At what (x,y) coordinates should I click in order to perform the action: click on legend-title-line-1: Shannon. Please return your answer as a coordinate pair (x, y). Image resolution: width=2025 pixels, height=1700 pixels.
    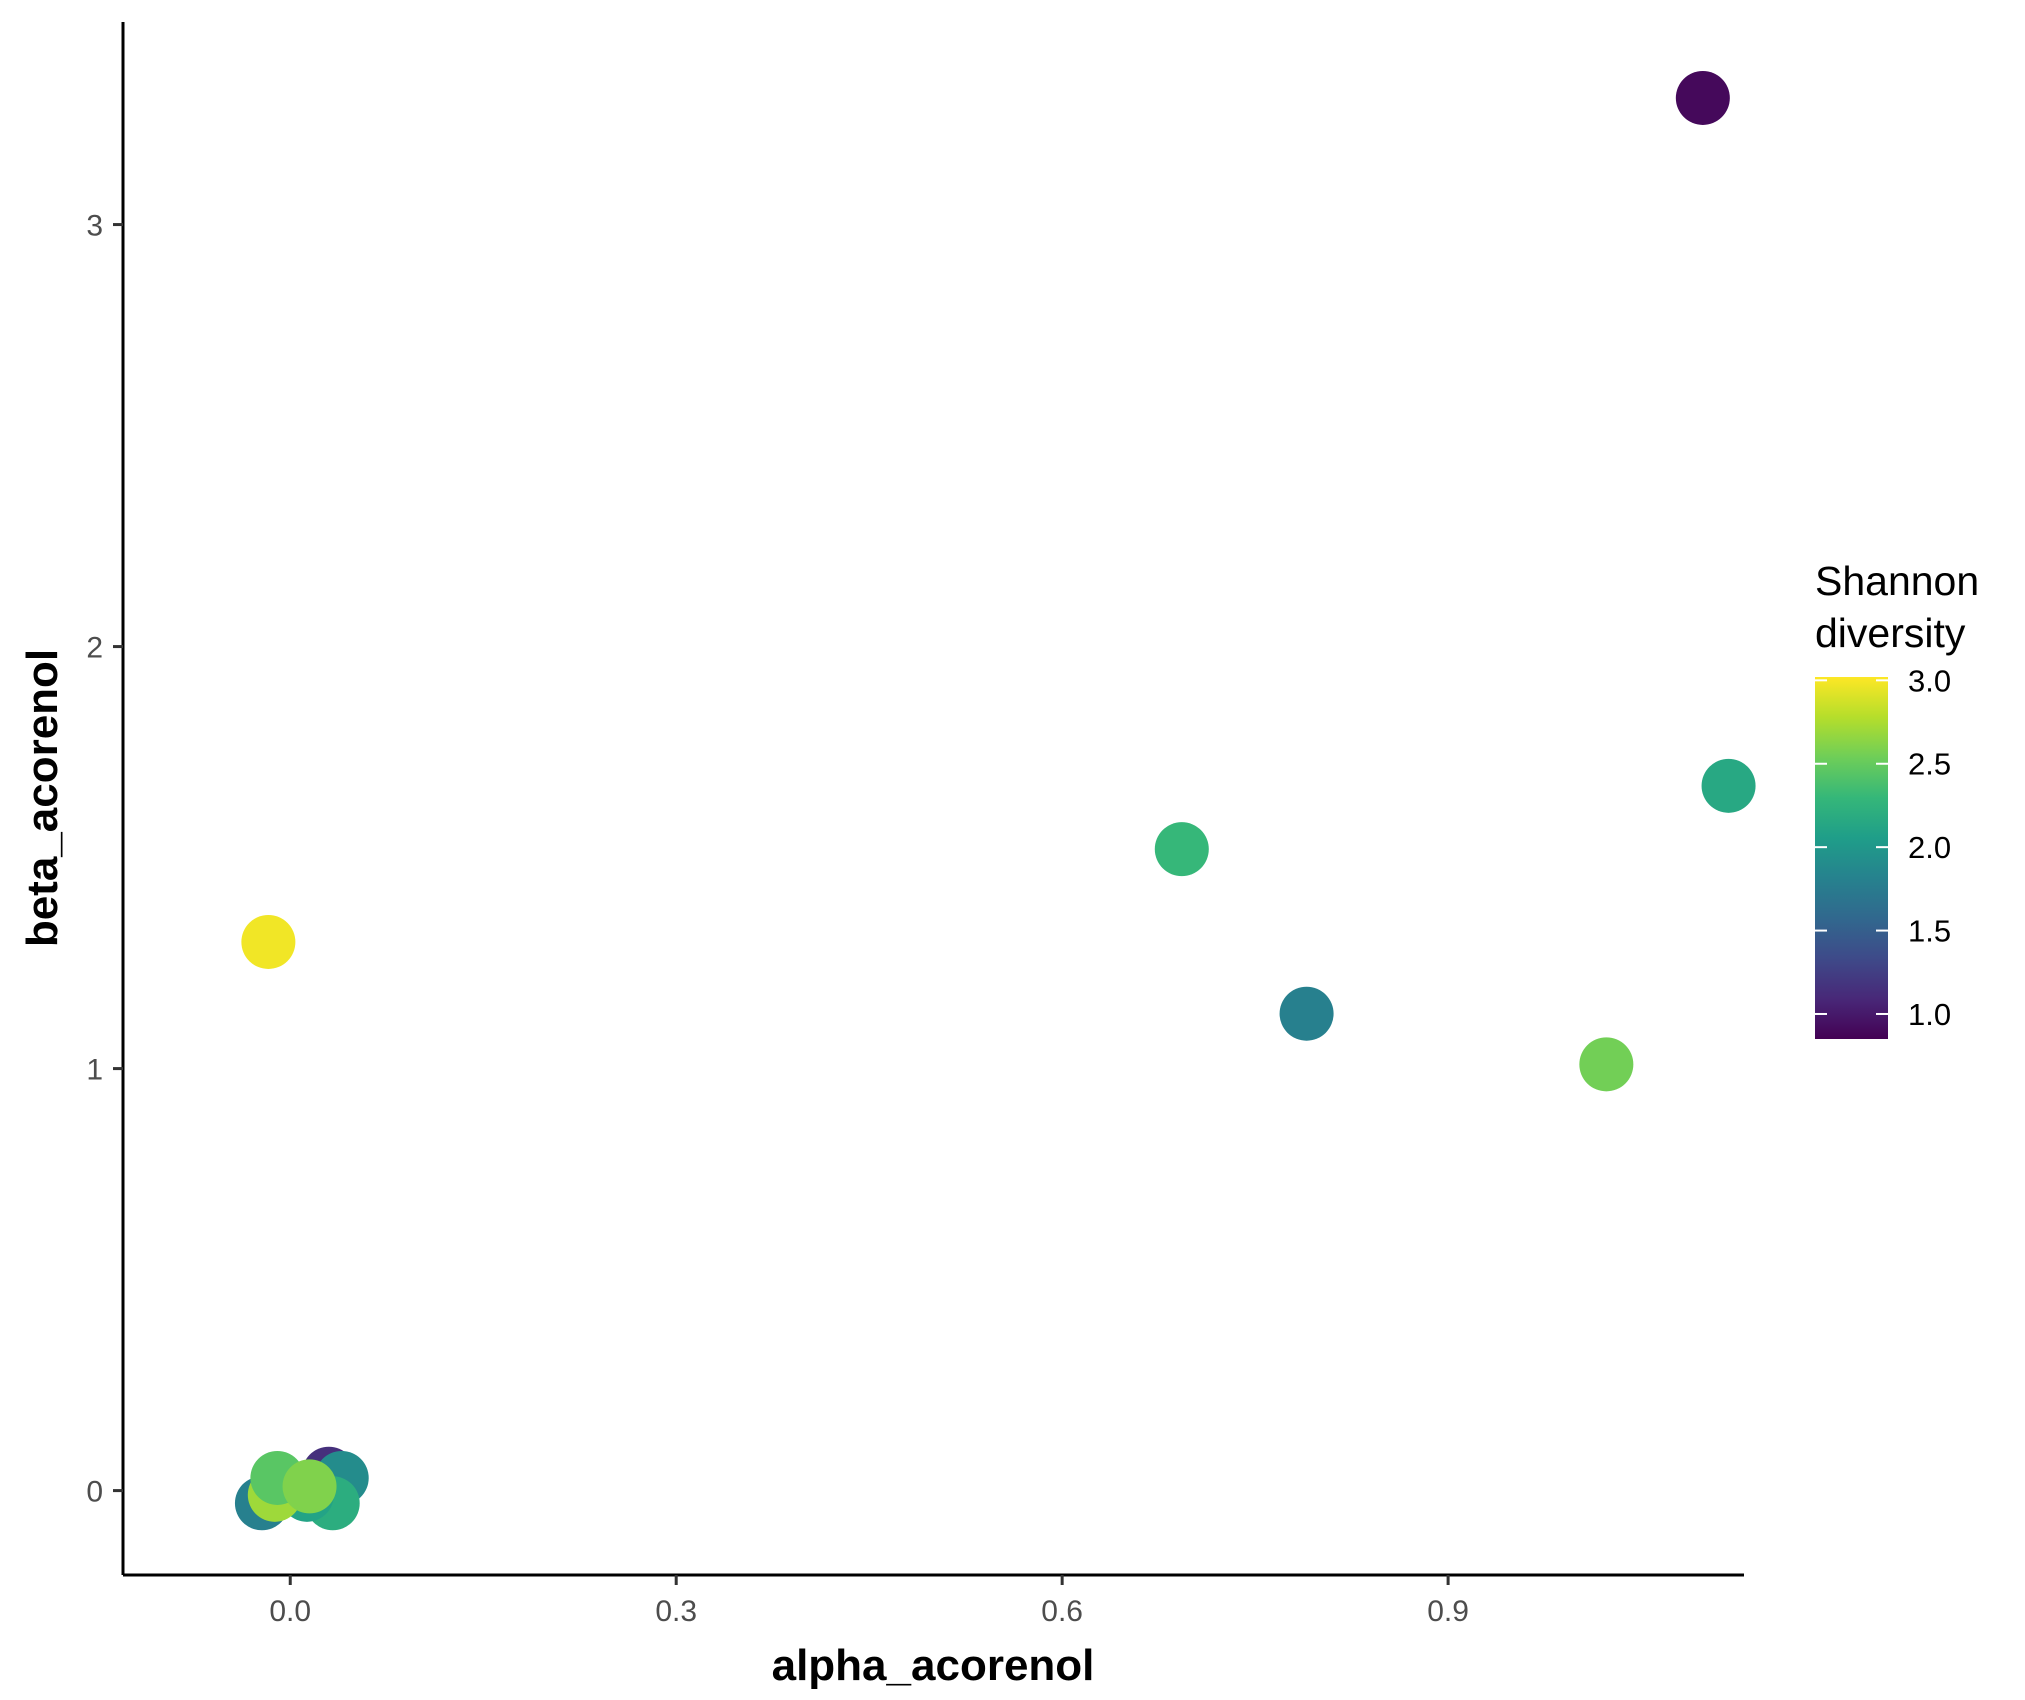
    Looking at the image, I should click on (1897, 581).